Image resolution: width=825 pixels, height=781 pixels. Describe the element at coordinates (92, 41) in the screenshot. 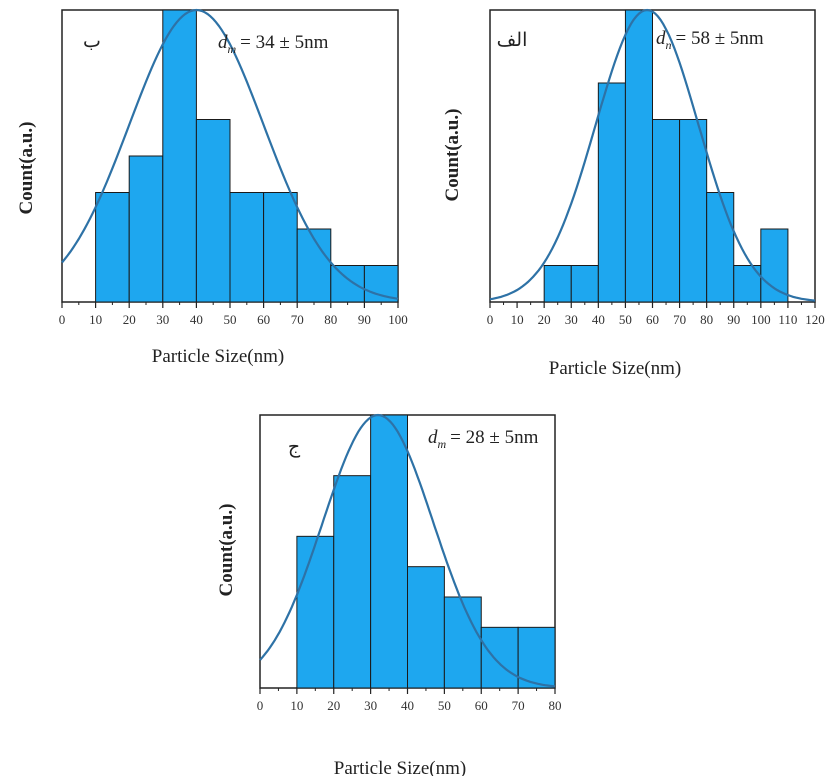

I see `panel-label: ب` at that location.